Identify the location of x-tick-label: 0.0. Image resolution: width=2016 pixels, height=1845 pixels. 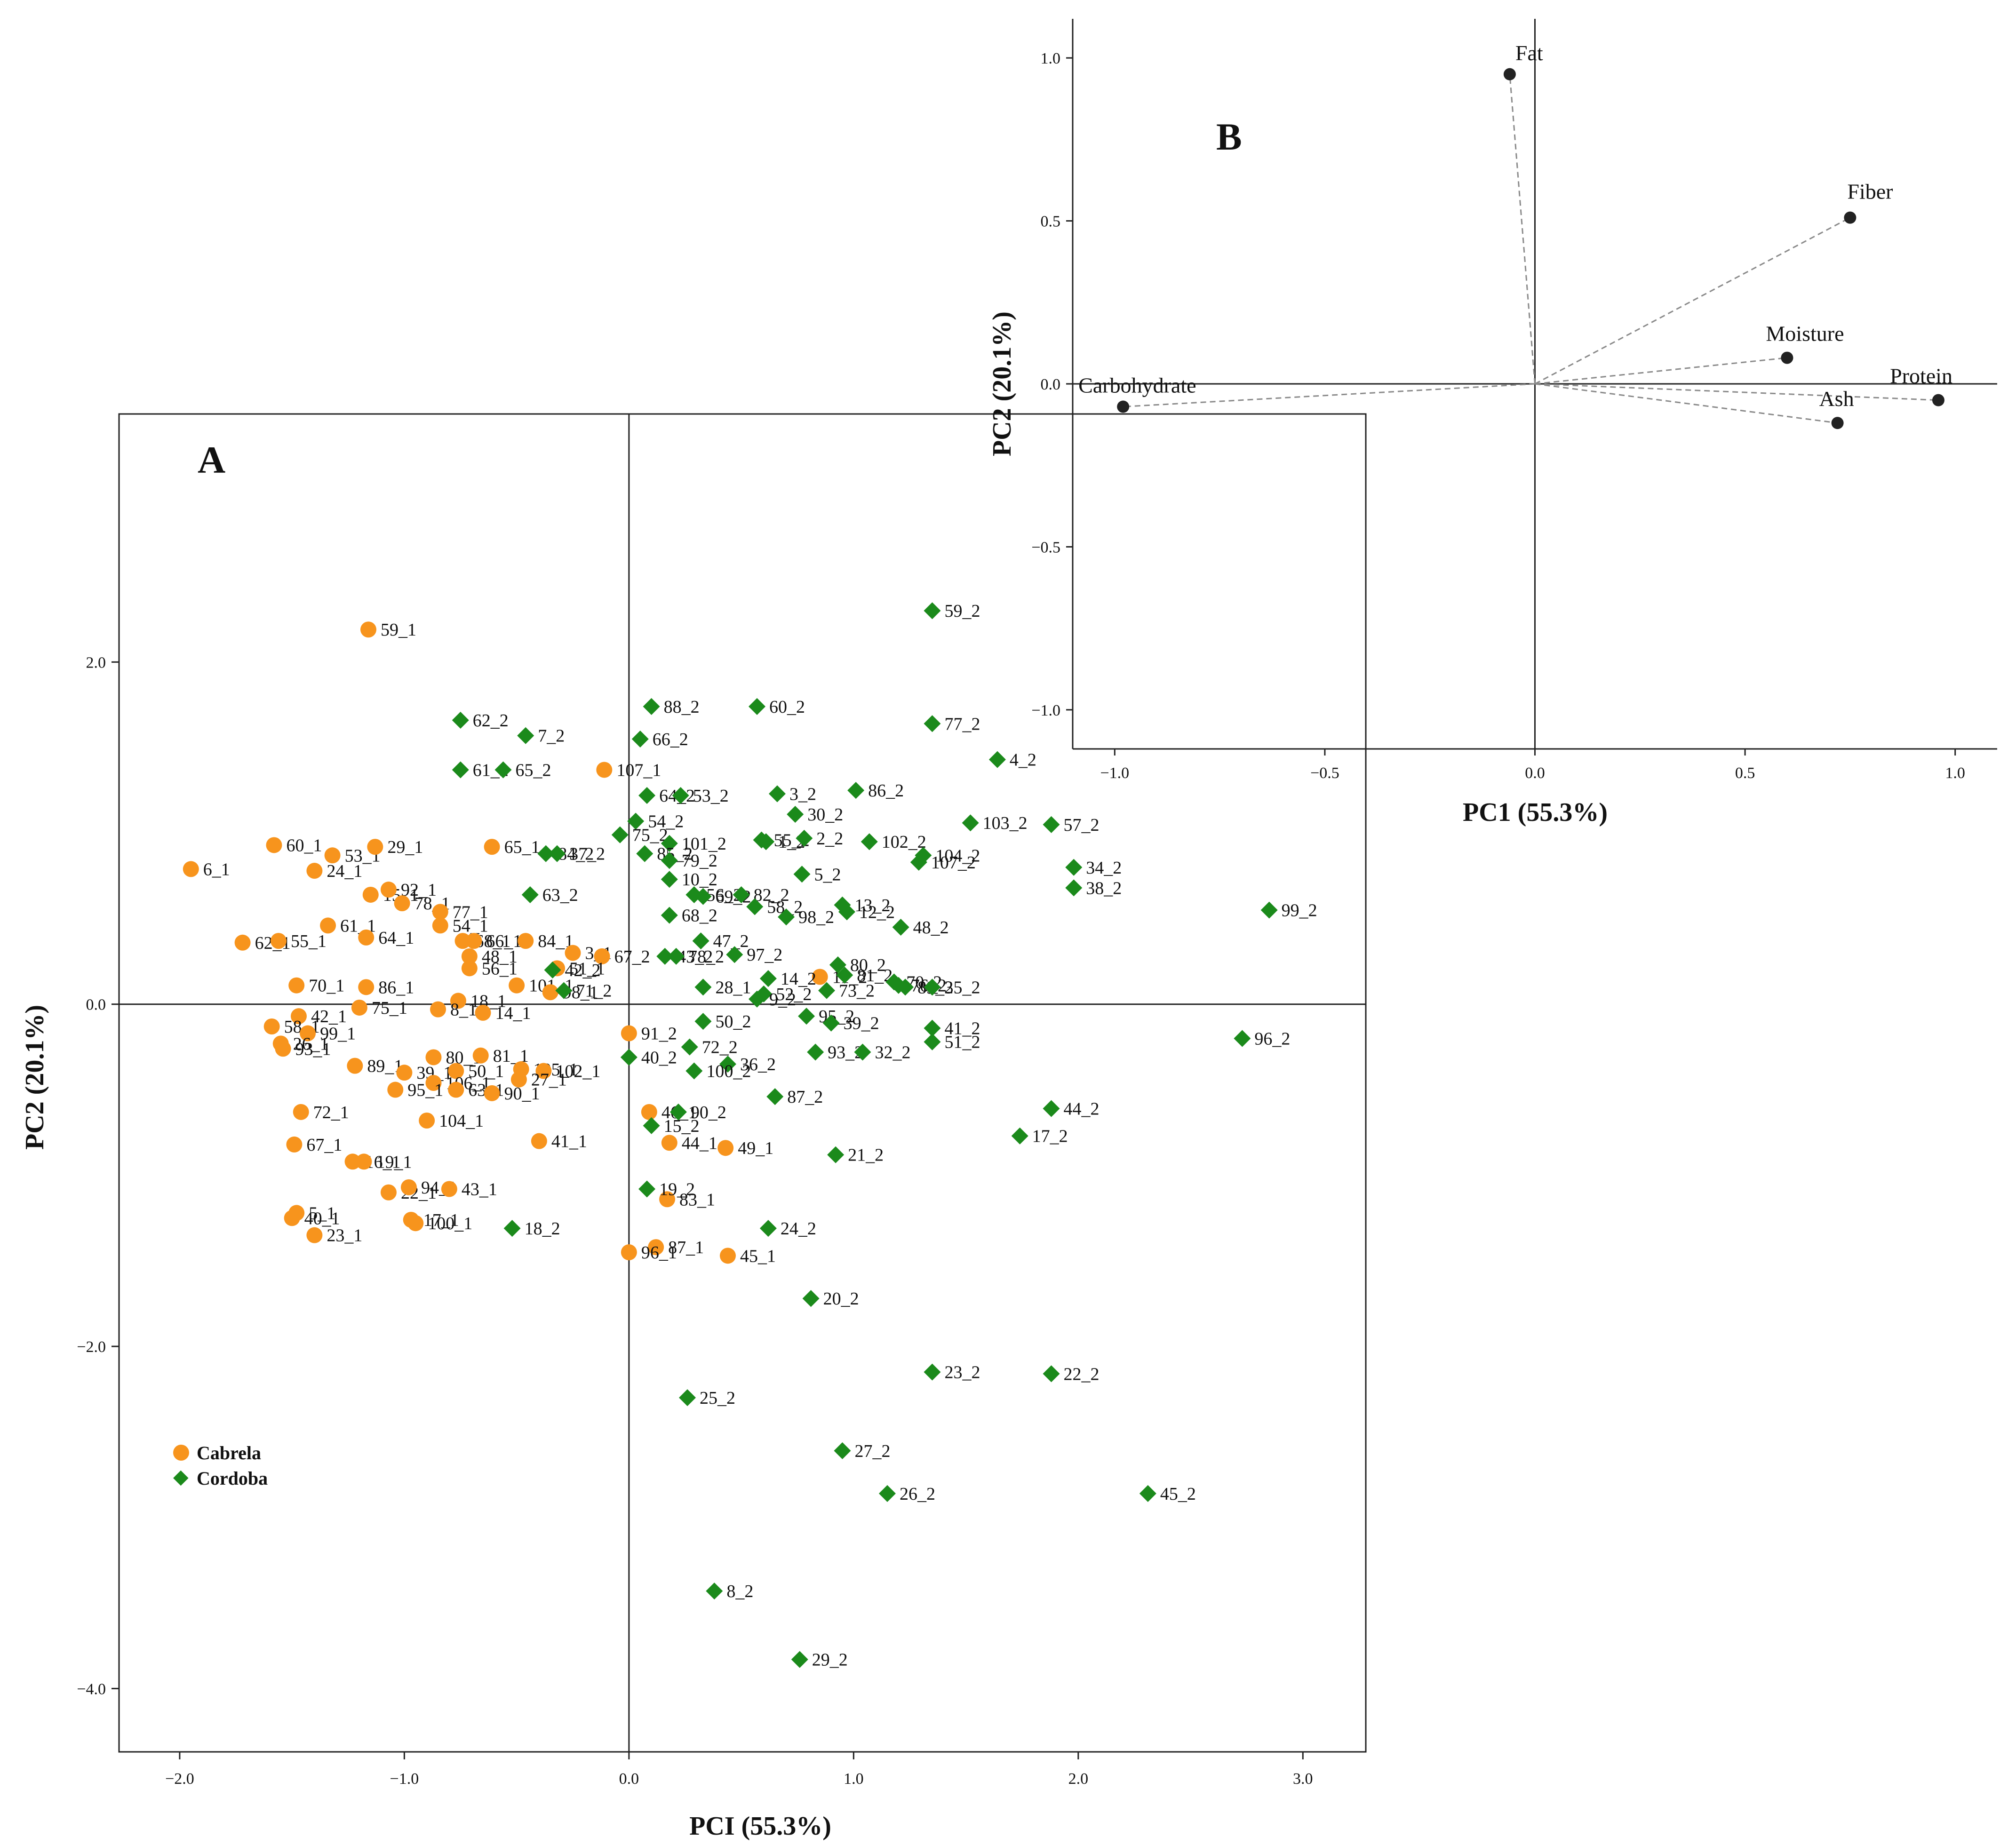
(629, 1779).